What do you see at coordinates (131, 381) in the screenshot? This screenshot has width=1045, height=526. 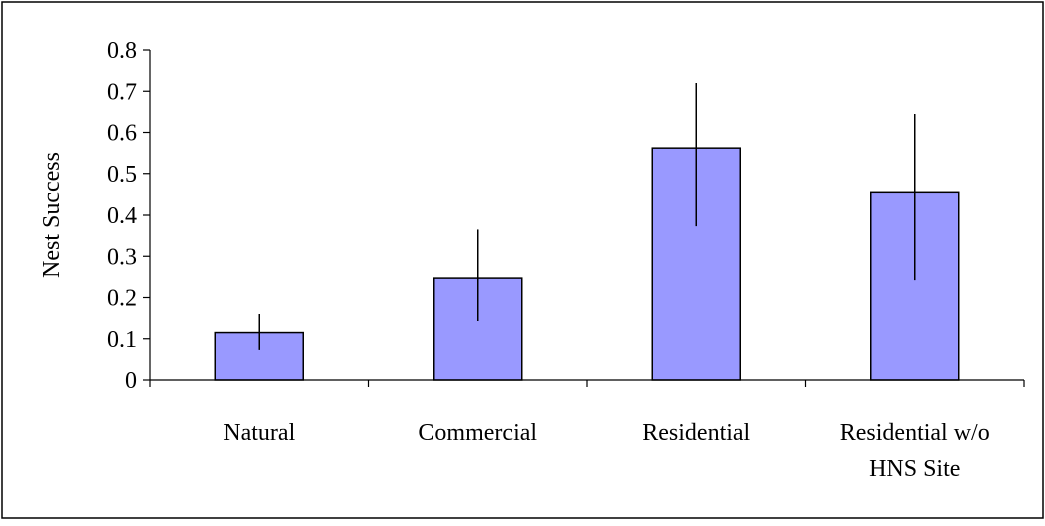 I see `y-tick-label: 0` at bounding box center [131, 381].